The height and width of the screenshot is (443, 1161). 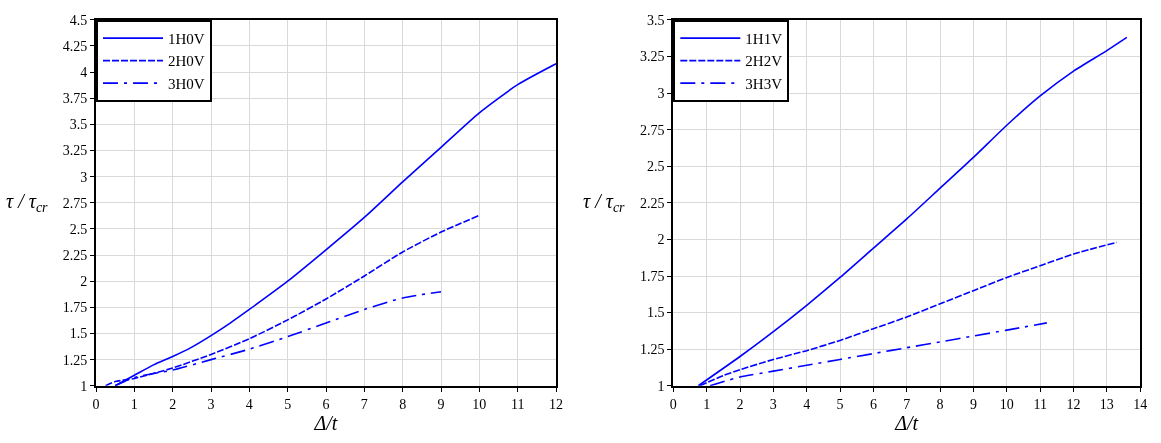 What do you see at coordinates (75, 46) in the screenshot?
I see `y-tick-label: 4.25` at bounding box center [75, 46].